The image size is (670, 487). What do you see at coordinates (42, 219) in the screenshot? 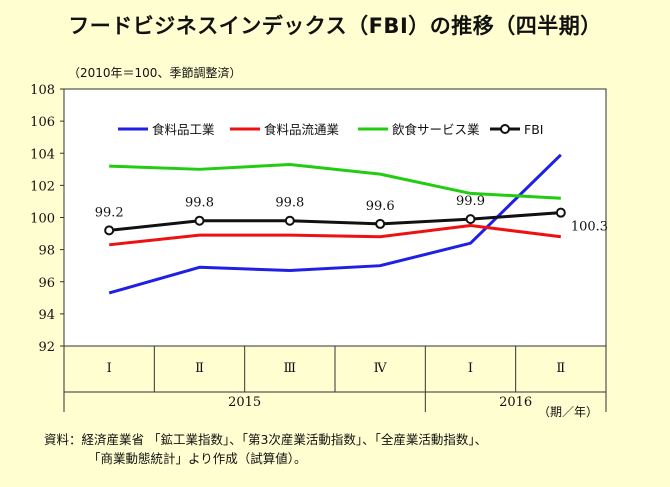
I see `y-tick-label: 100` at bounding box center [42, 219].